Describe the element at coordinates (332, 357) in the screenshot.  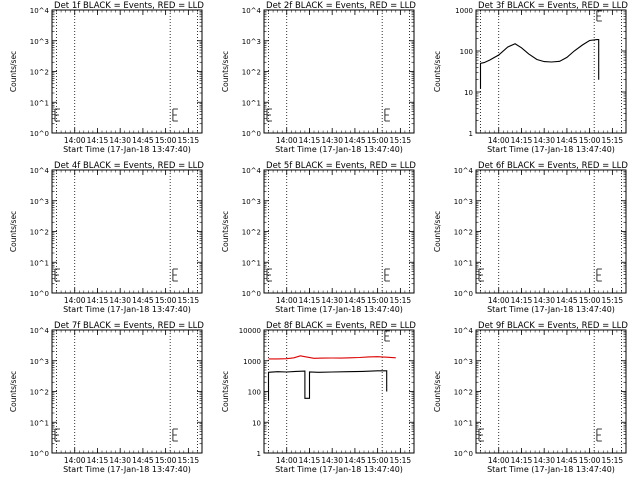
I see `lld-series-line` at that location.